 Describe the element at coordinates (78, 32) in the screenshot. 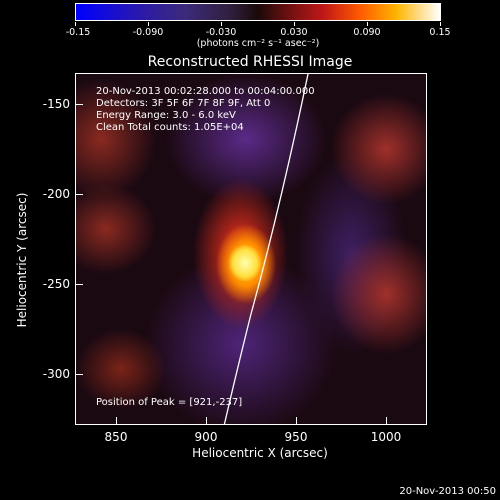

I see `colorbar-label: -0.15` at that location.